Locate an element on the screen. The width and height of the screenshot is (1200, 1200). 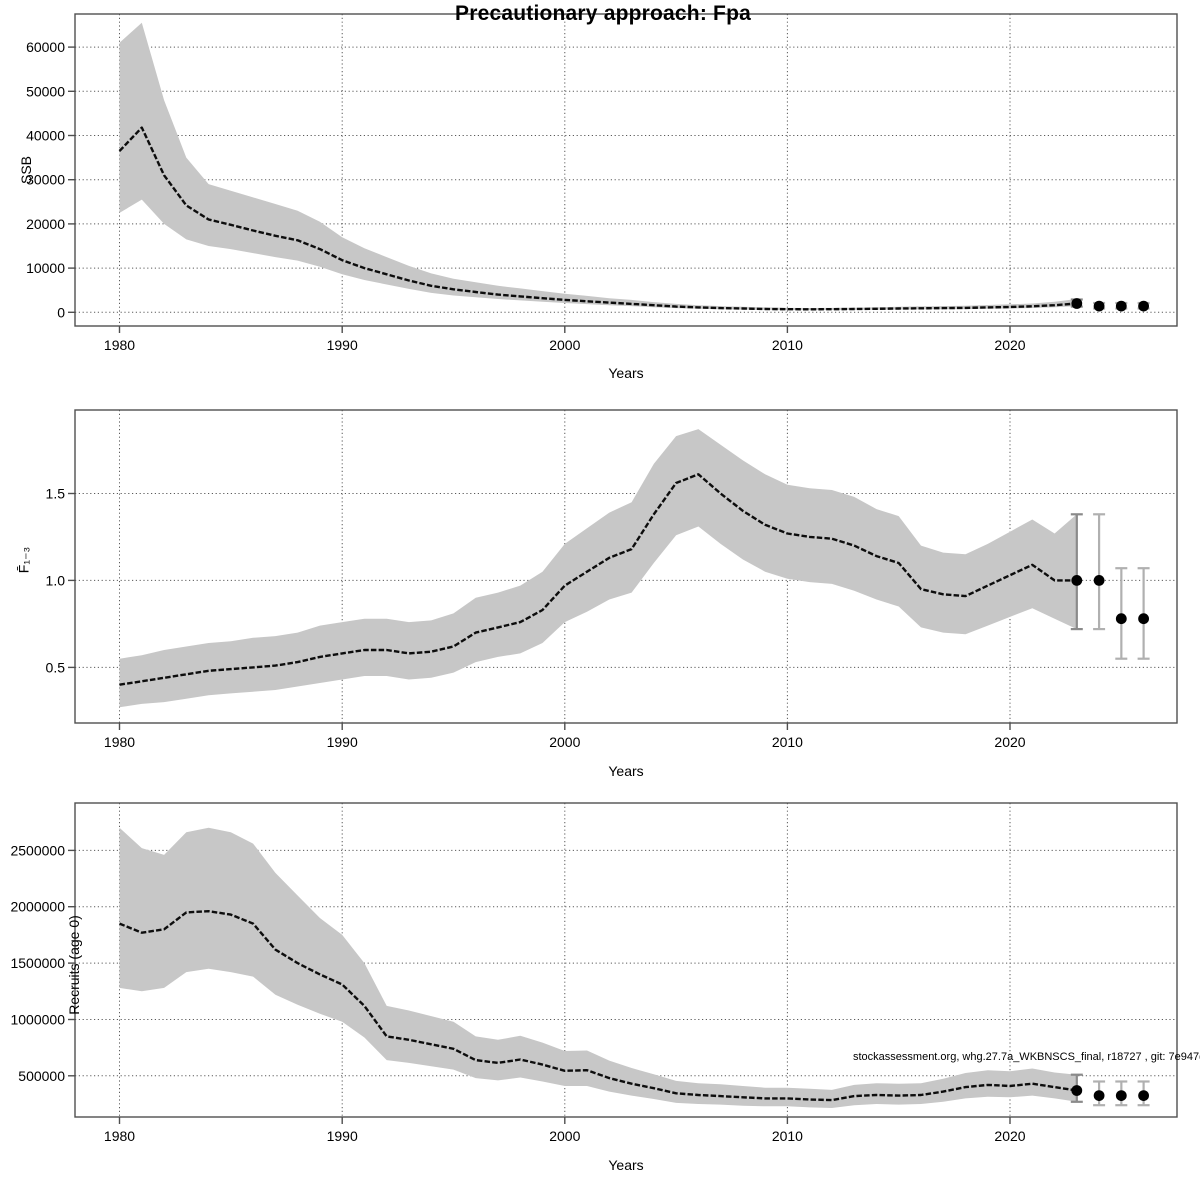
ssb-ytick-label: 50000 is located at coordinates (45, 91).